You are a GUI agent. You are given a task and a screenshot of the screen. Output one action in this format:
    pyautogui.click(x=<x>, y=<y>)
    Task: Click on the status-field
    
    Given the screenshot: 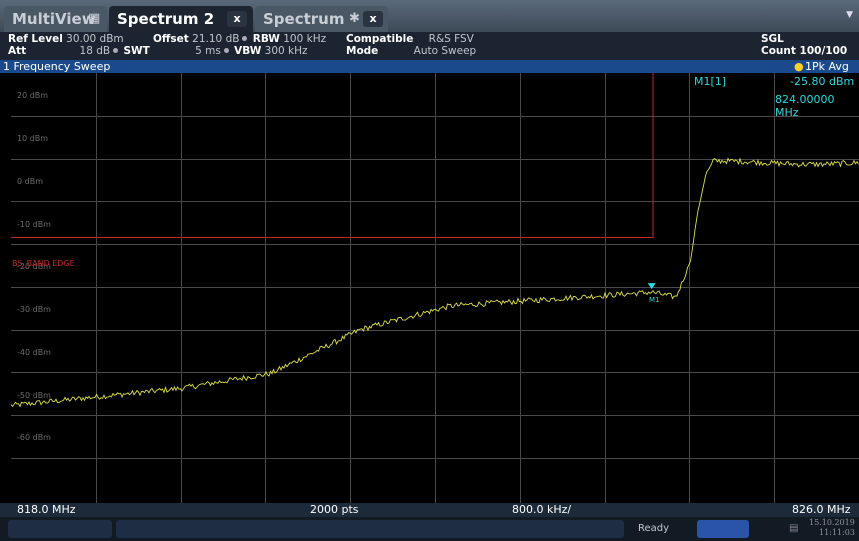 What is the action you would take?
    pyautogui.click(x=60, y=529)
    